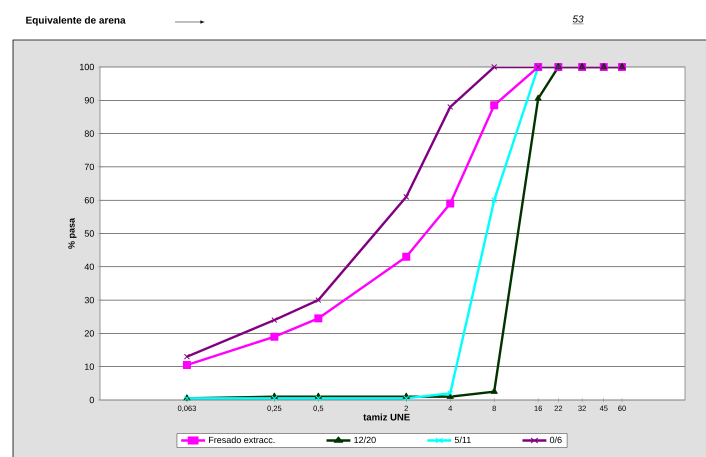 The width and height of the screenshot is (706, 457). What do you see at coordinates (386, 417) in the screenshot?
I see `x-axis-title: tamiz UNE` at bounding box center [386, 417].